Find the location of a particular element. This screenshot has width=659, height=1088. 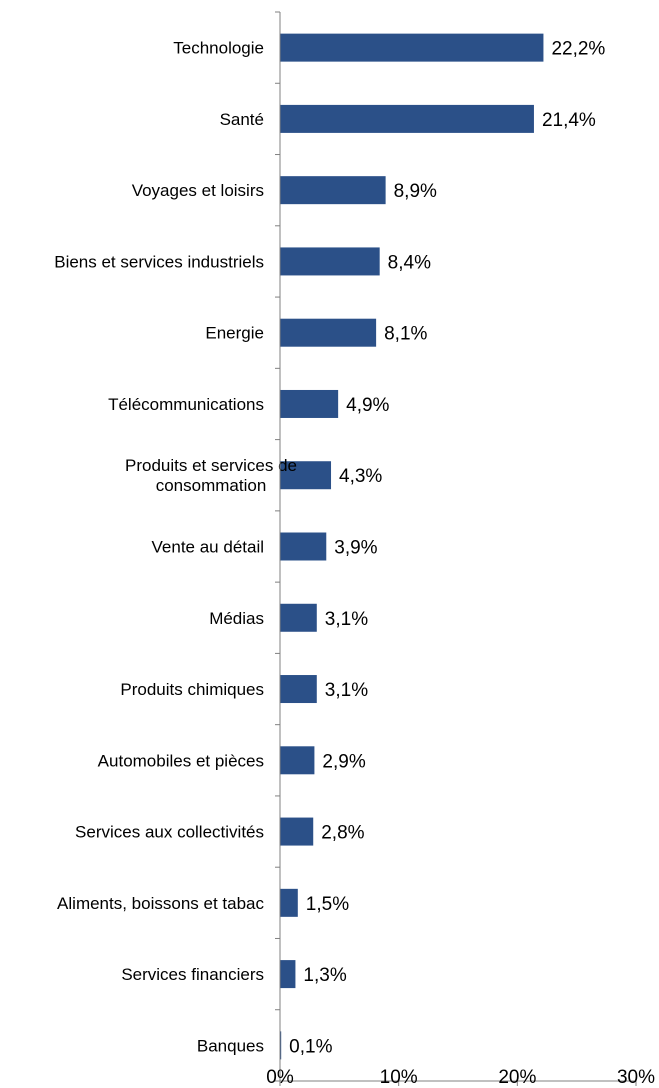

category-label-1: Technologie is located at coordinates (218, 48).